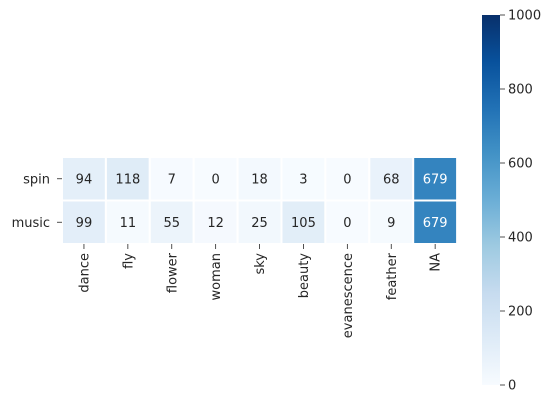 This screenshot has width=555, height=403. I want to click on column-label-sky: sky, so click(260, 264).